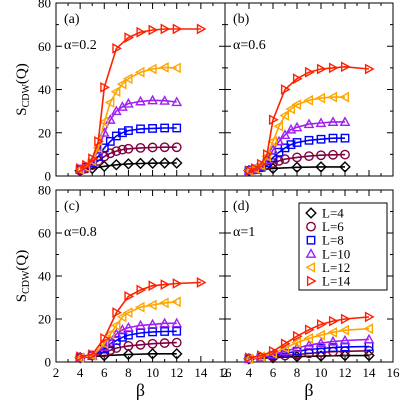 The height and width of the screenshot is (400, 404). What do you see at coordinates (176, 372) in the screenshot?
I see `x-tick-label: 12` at bounding box center [176, 372].